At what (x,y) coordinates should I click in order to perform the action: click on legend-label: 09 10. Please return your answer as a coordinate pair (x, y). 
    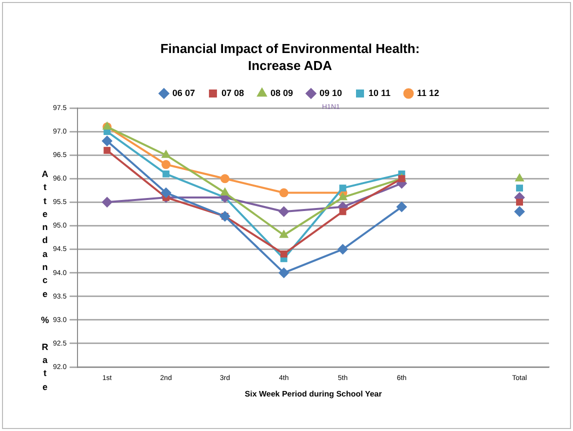
    Looking at the image, I should click on (330, 93).